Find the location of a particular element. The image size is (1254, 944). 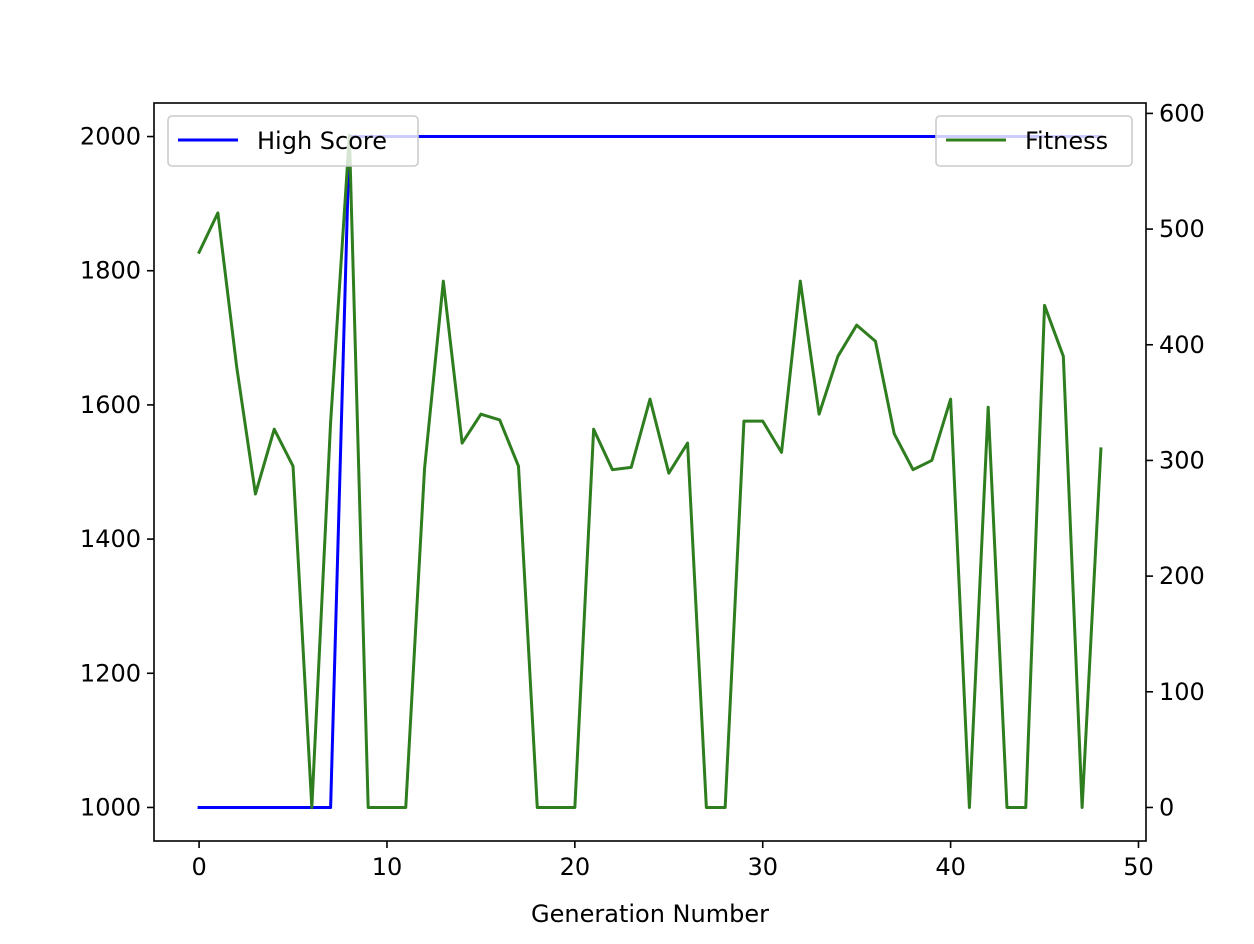

legend-fitness: Fitness is located at coordinates (1034, 141).